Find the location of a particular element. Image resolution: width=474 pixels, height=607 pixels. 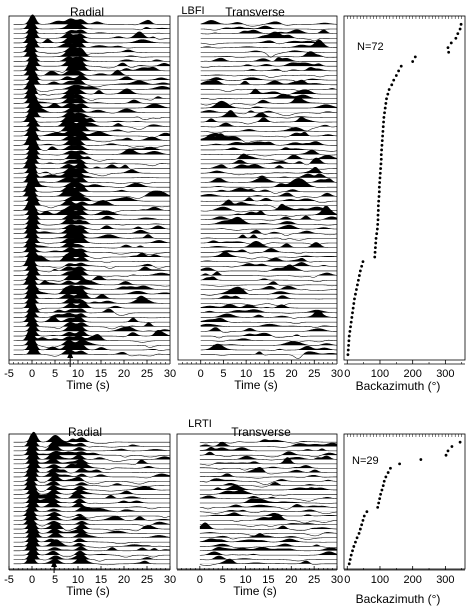

lbfi-x-tick-label: 300 is located at coordinates (445, 374).